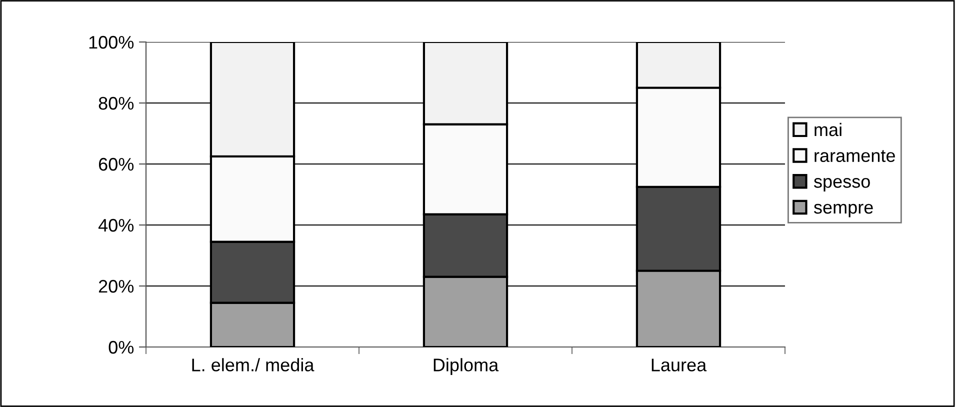 This screenshot has height=407, width=956. Describe the element at coordinates (116, 103) in the screenshot. I see `y-tick-label: 80%` at that location.